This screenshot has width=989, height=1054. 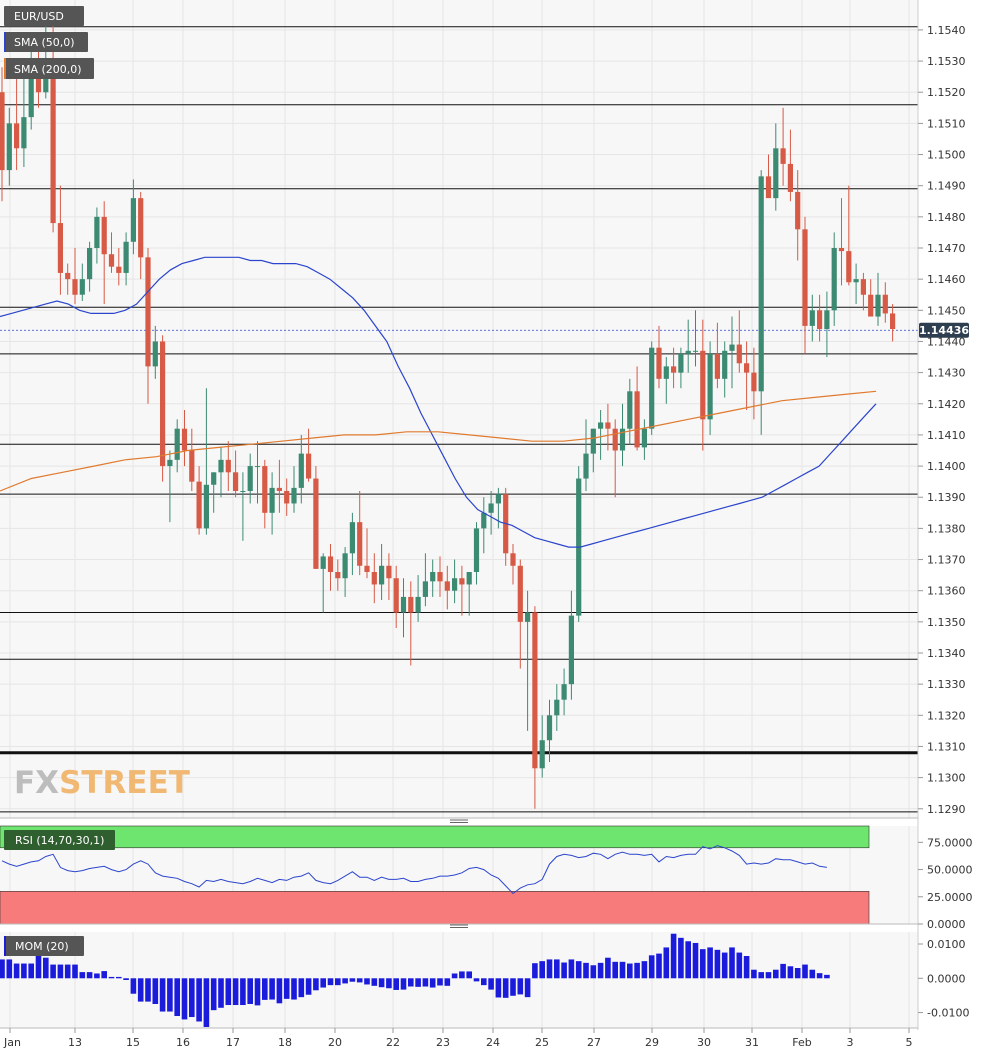 I want to click on x-tick-label: 15, so click(x=133, y=1042).